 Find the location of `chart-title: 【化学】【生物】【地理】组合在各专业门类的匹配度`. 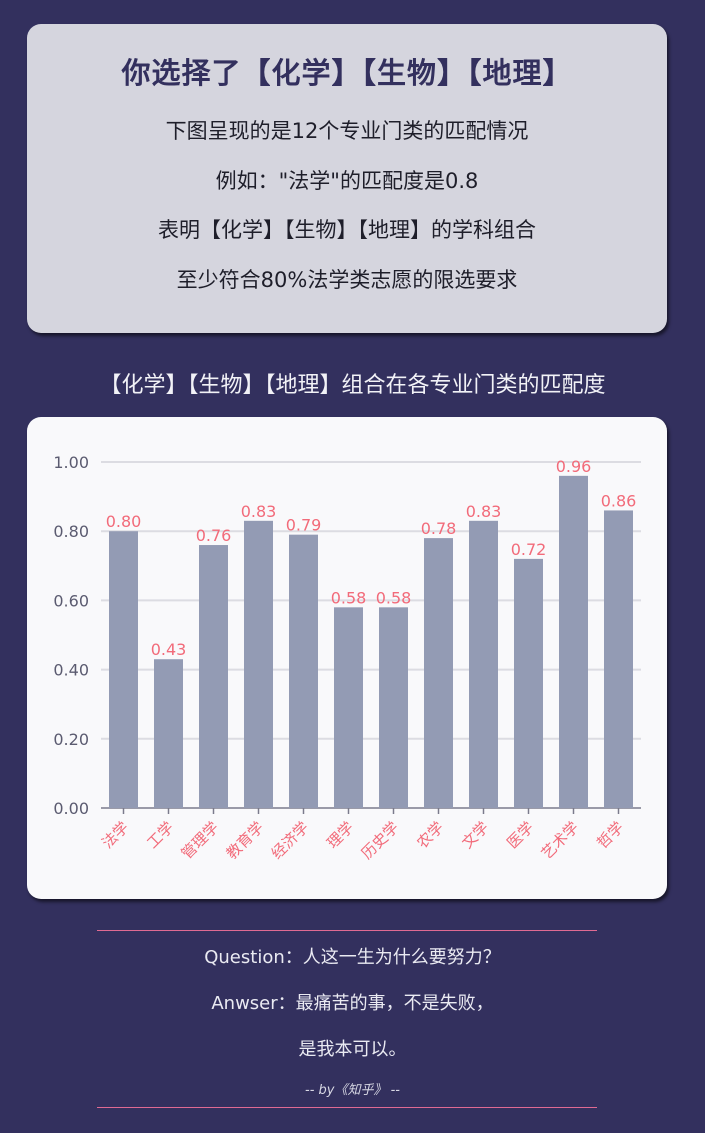

chart-title: 【化学】【生物】【地理】组合在各专业门类的匹配度 is located at coordinates (352, 385).